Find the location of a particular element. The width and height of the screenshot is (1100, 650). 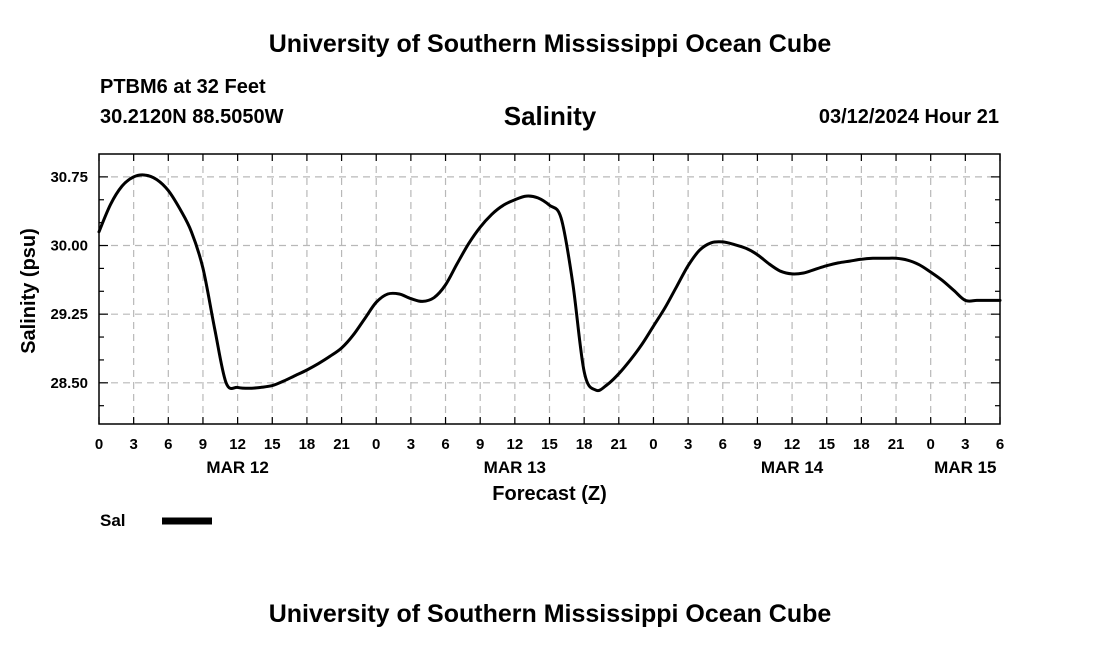

x-day-label: MAR 12 is located at coordinates (237, 467).